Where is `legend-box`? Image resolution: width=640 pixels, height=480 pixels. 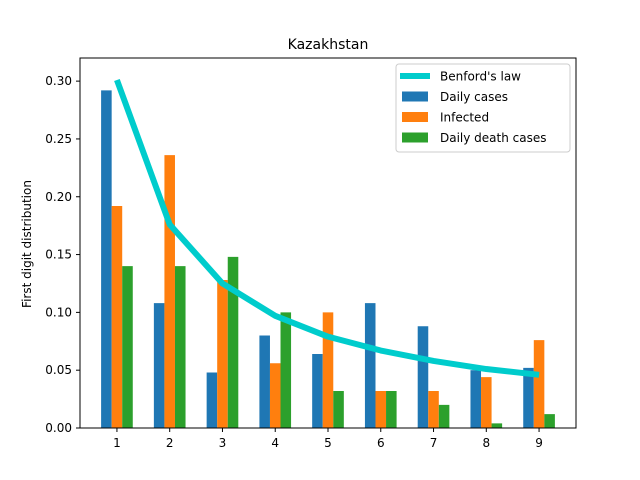 legend-box is located at coordinates (483, 108).